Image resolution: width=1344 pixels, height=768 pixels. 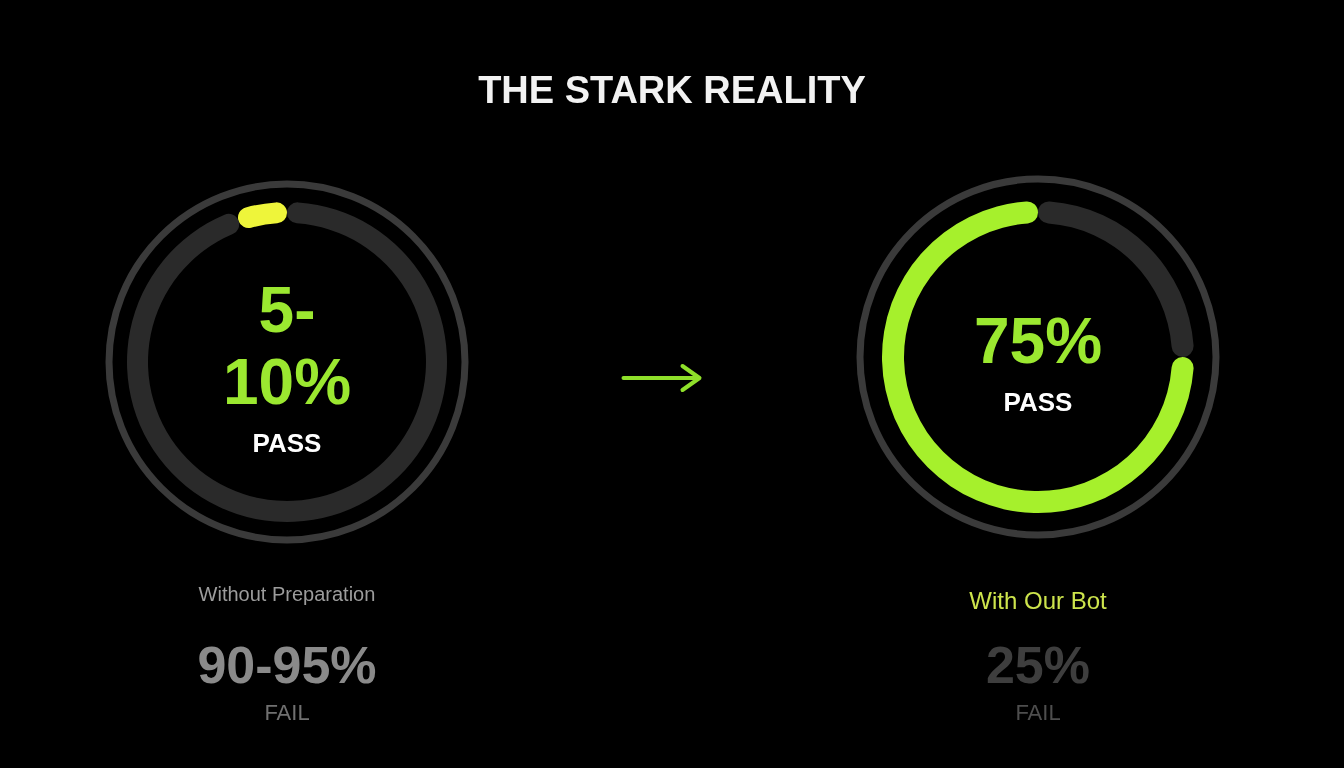 I want to click on data-label: 75%, so click(x=1038, y=341).